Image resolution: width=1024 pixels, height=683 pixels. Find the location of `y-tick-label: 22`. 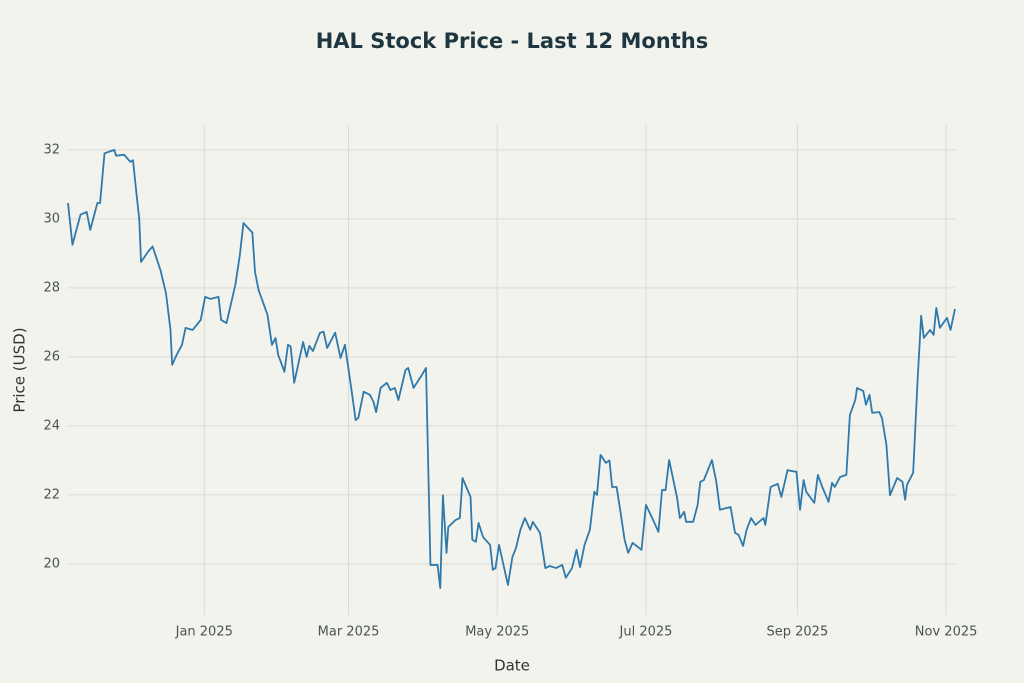

y-tick-label: 22 is located at coordinates (51, 494).